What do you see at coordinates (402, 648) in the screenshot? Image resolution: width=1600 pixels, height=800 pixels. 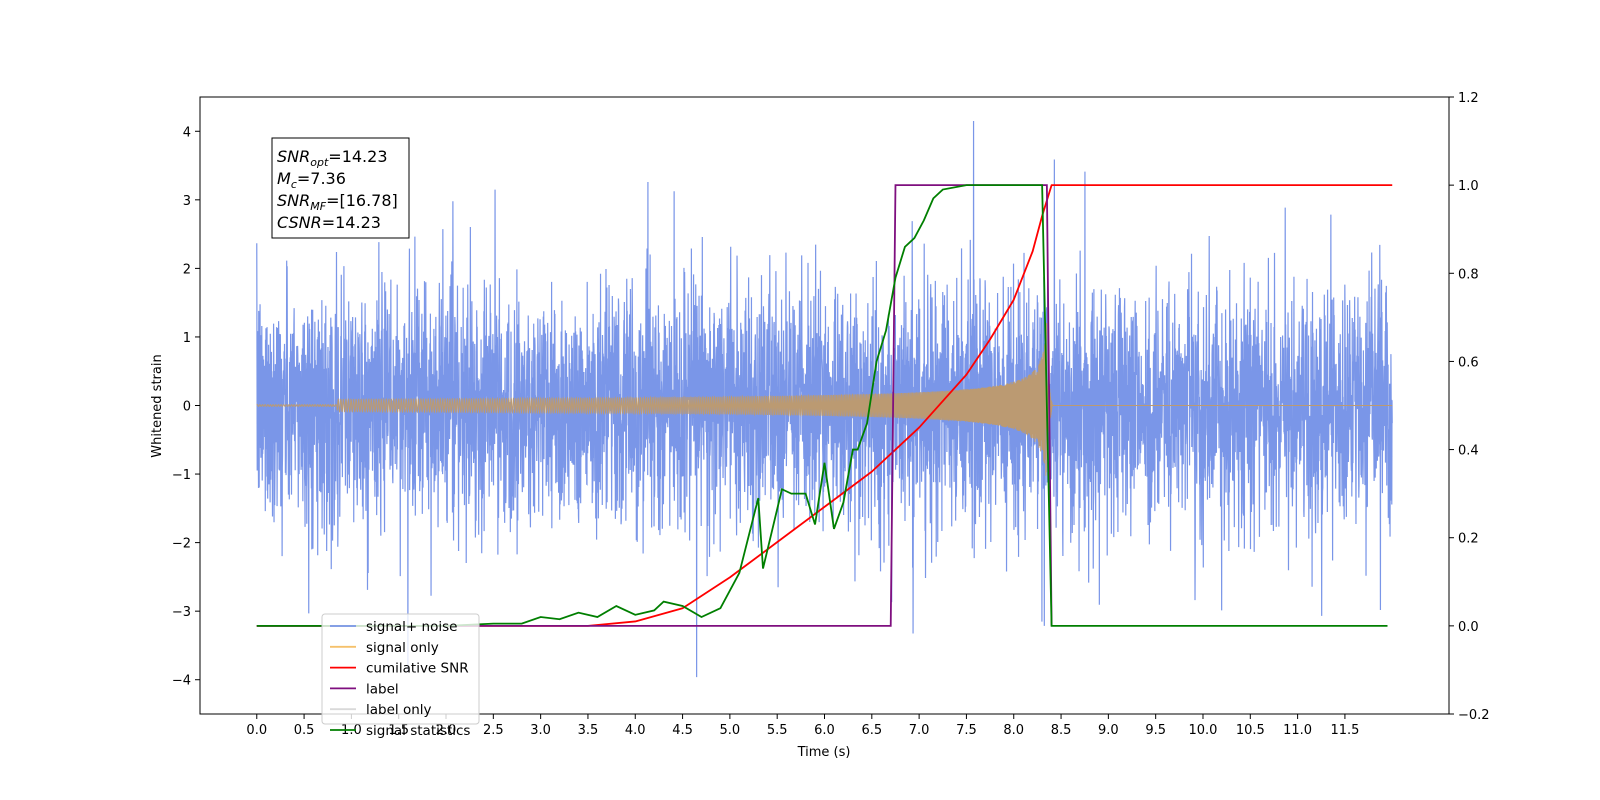 I see `legend-entry-label: signal only` at bounding box center [402, 648].